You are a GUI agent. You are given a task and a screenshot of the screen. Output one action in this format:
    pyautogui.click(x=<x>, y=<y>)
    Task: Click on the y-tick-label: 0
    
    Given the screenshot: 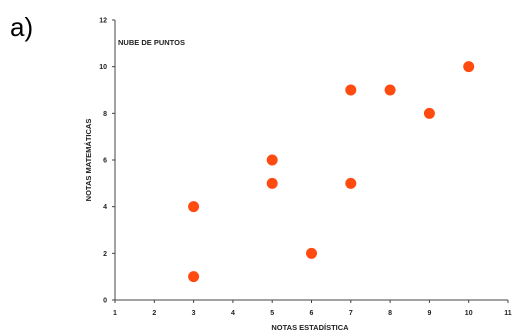 What is the action you would take?
    pyautogui.click(x=105, y=301)
    